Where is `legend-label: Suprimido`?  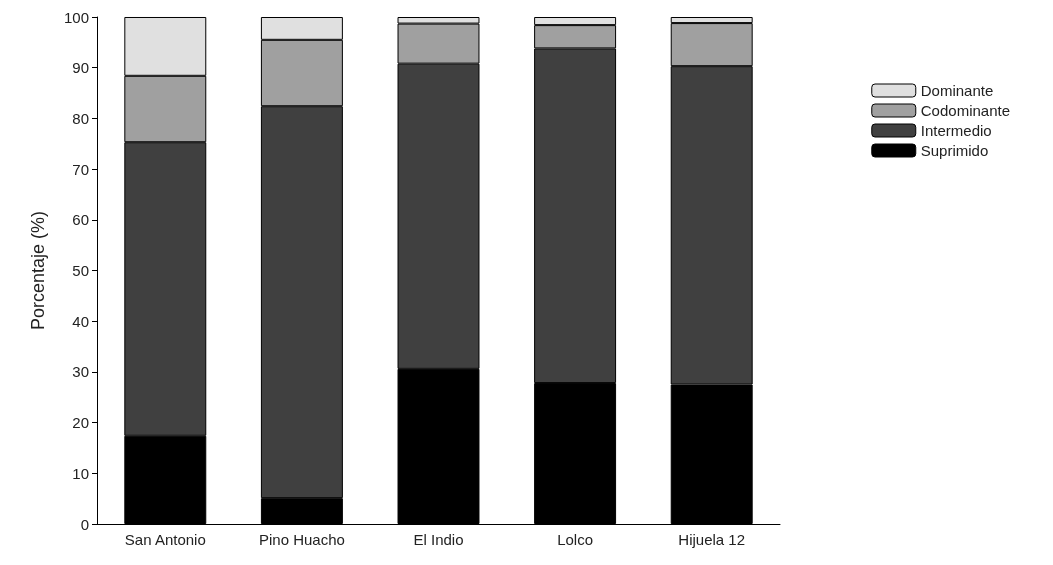 legend-label: Suprimido is located at coordinates (954, 150).